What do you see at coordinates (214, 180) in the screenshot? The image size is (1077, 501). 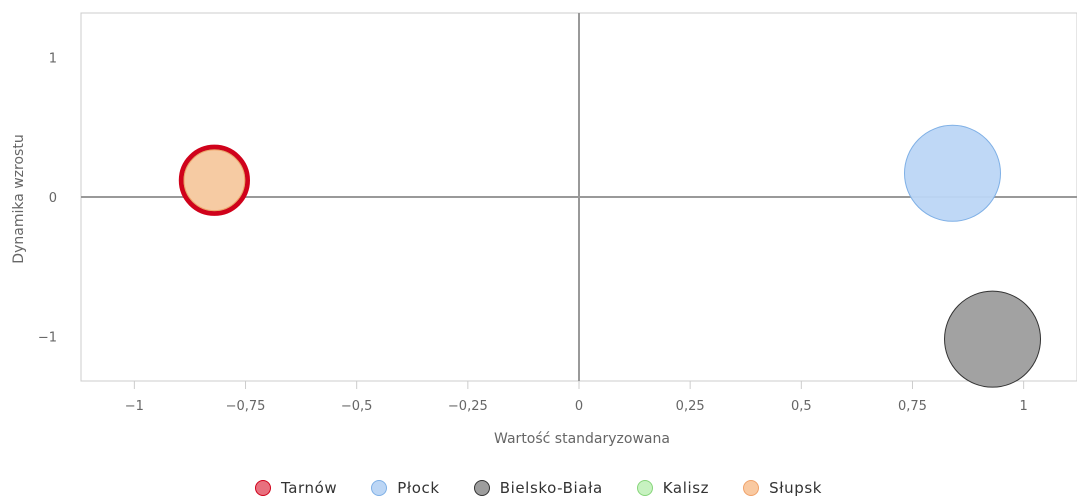 I see `bubble-s-upsk` at bounding box center [214, 180].